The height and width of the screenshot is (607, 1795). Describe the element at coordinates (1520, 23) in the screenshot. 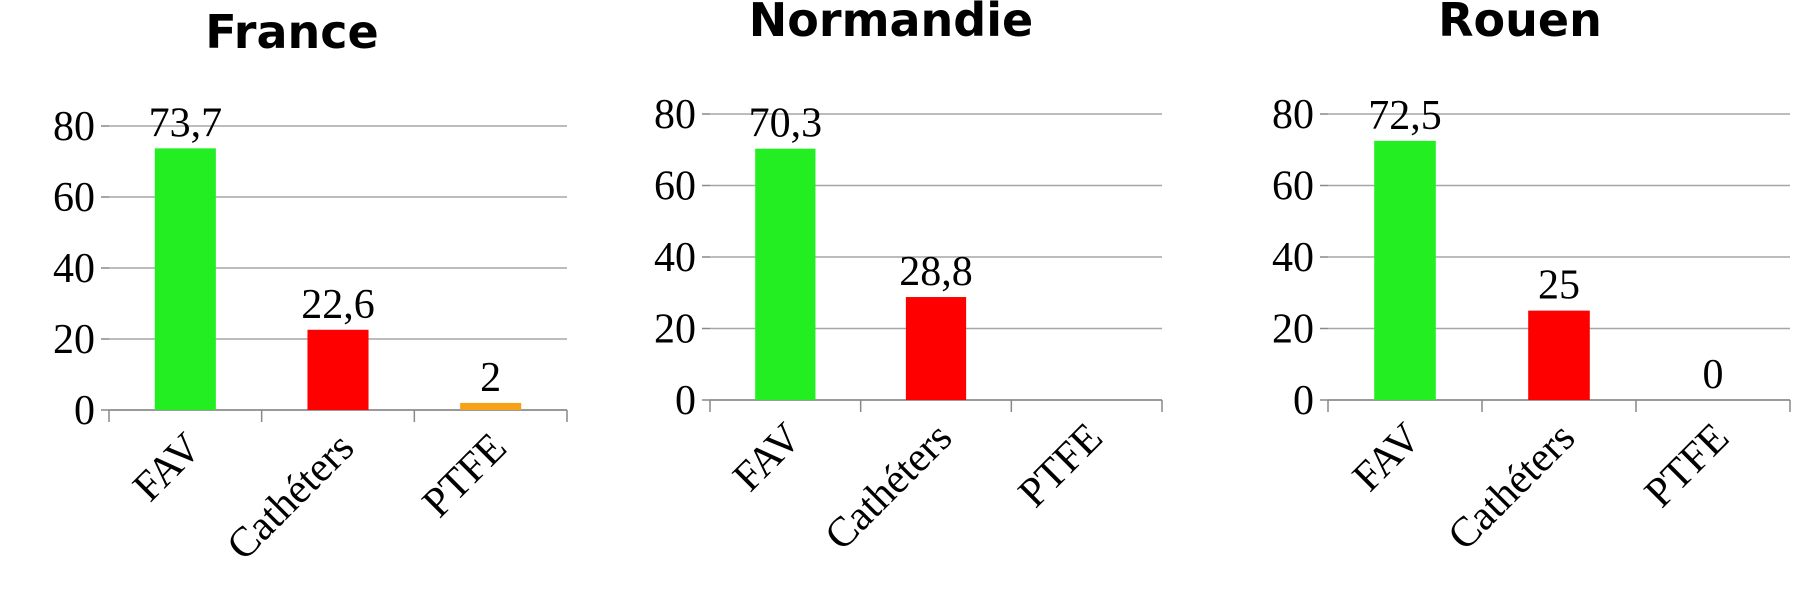

I see `chart-title: Rouen` at that location.